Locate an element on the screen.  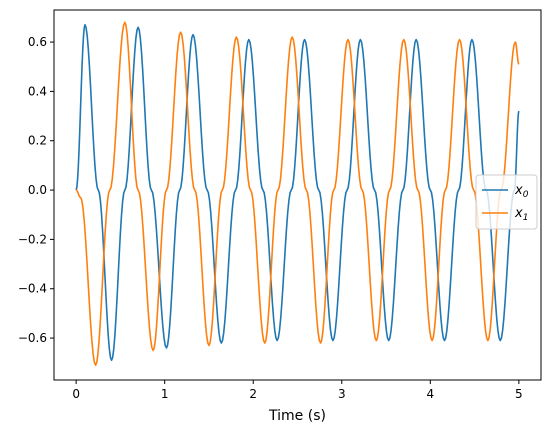
y-tick-label: 0.6 is located at coordinates (37, 42).